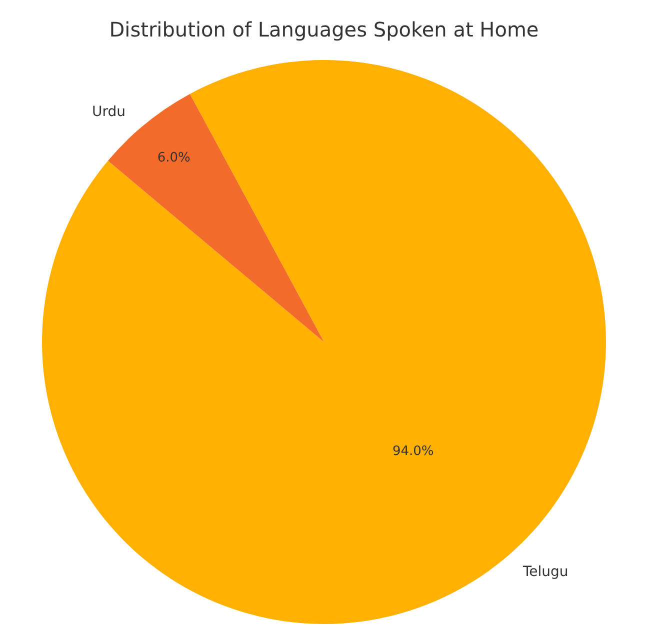 Image resolution: width=648 pixels, height=644 pixels. Describe the element at coordinates (109, 112) in the screenshot. I see `slice-label: Urdu` at that location.